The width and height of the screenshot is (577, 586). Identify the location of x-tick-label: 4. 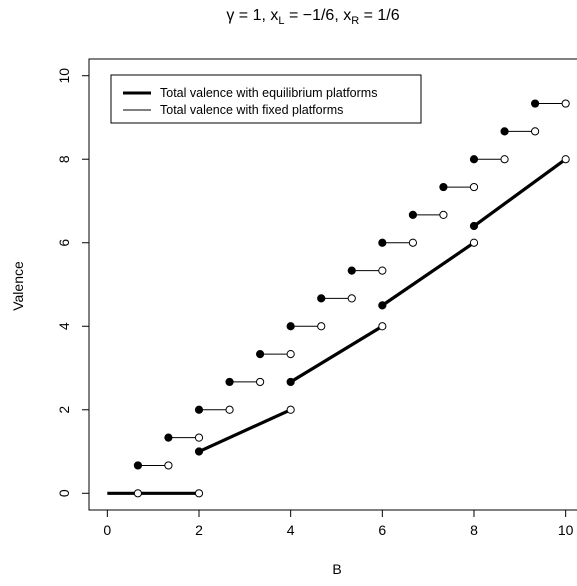
(291, 530).